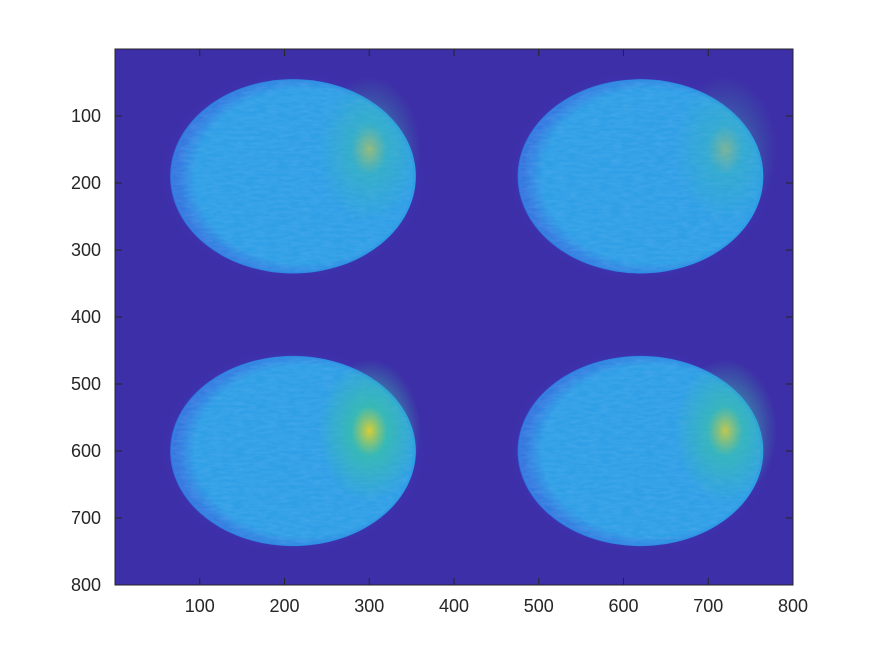 The width and height of the screenshot is (875, 656). Describe the element at coordinates (293, 451) in the screenshot. I see `bottom-left-spot-rim` at that location.